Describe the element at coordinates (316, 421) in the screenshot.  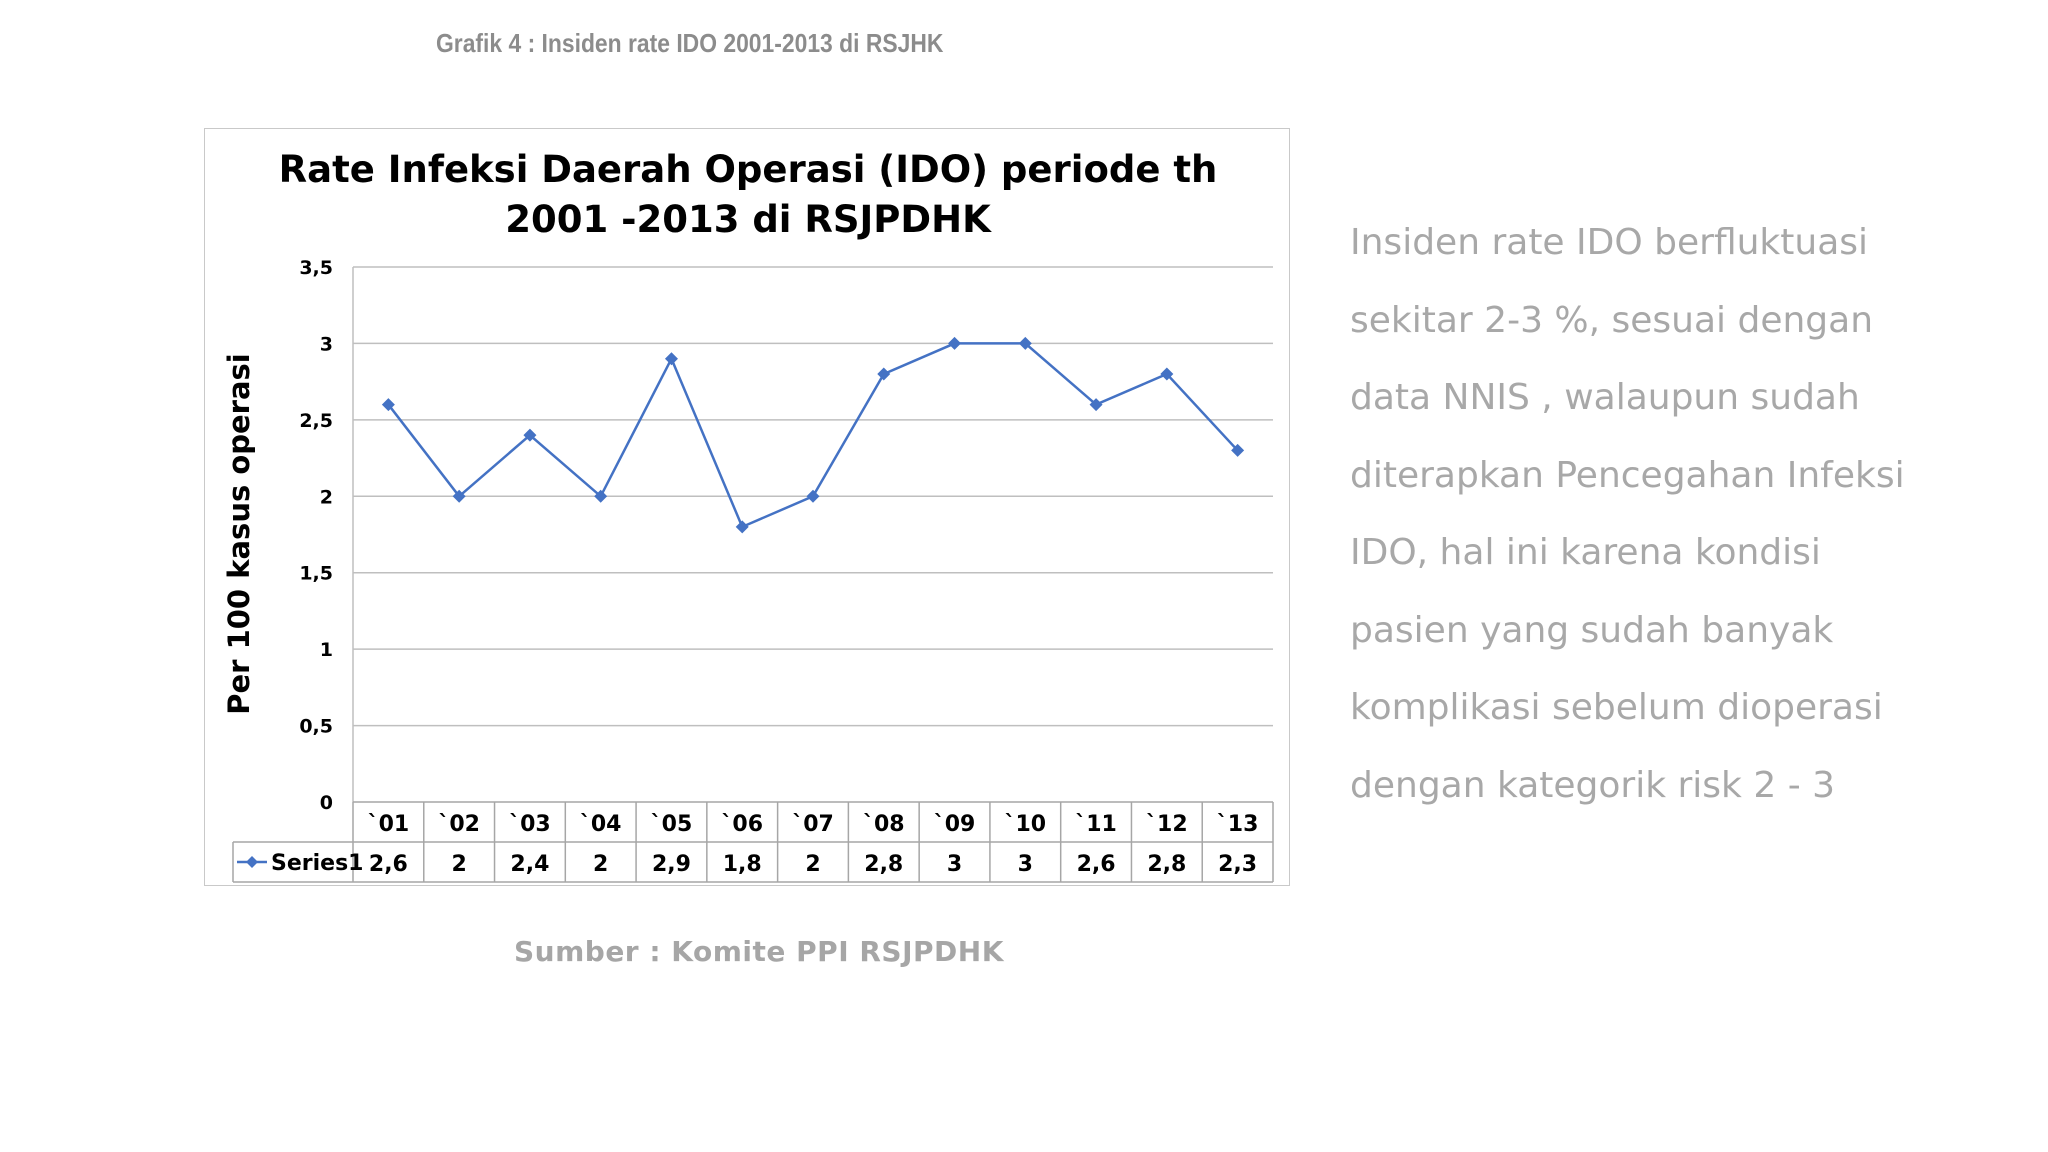
I see `y-tick-label: 2,5` at that location.